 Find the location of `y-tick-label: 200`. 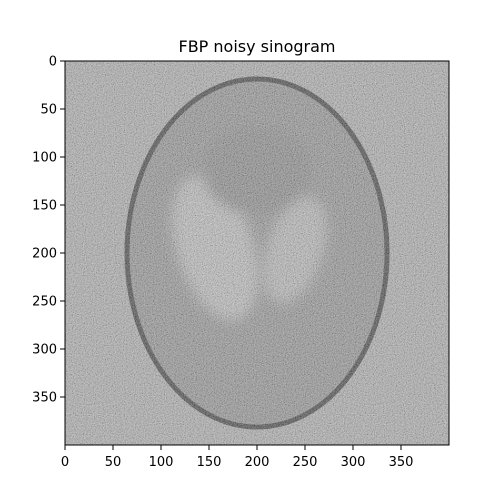

y-tick-label: 200 is located at coordinates (44, 254).